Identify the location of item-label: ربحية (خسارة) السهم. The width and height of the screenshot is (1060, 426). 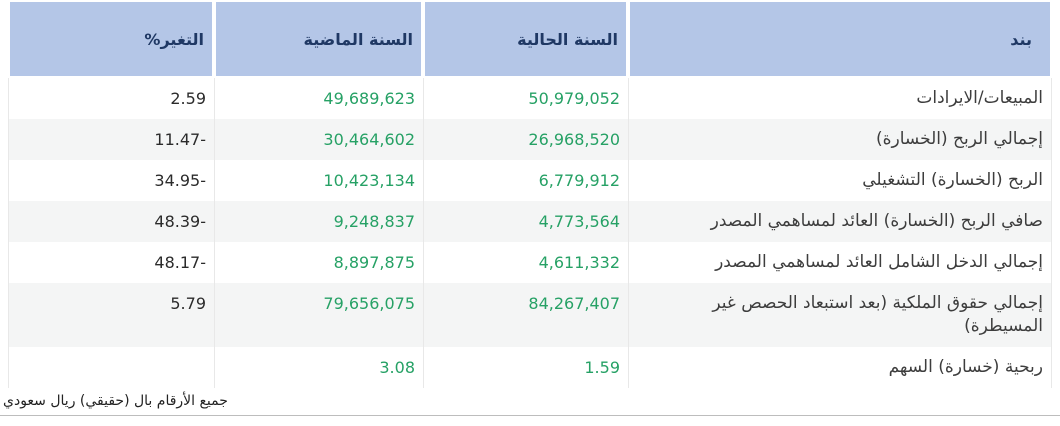
(840, 367).